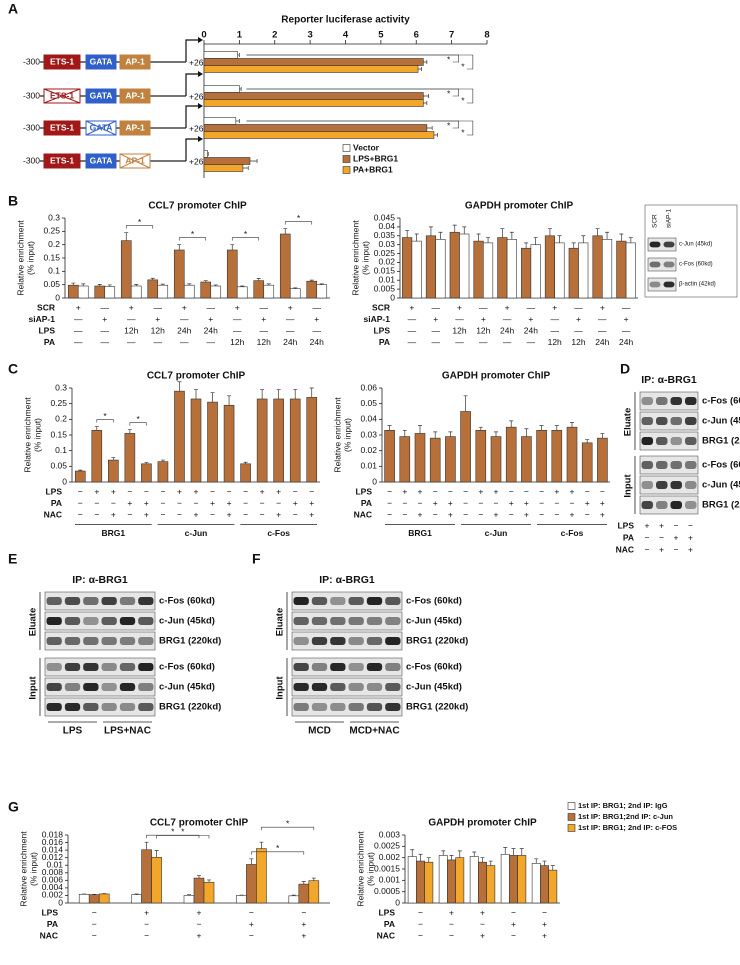  Describe the element at coordinates (53, 887) in the screenshot. I see `y-tick-label: 0.004` at that location.